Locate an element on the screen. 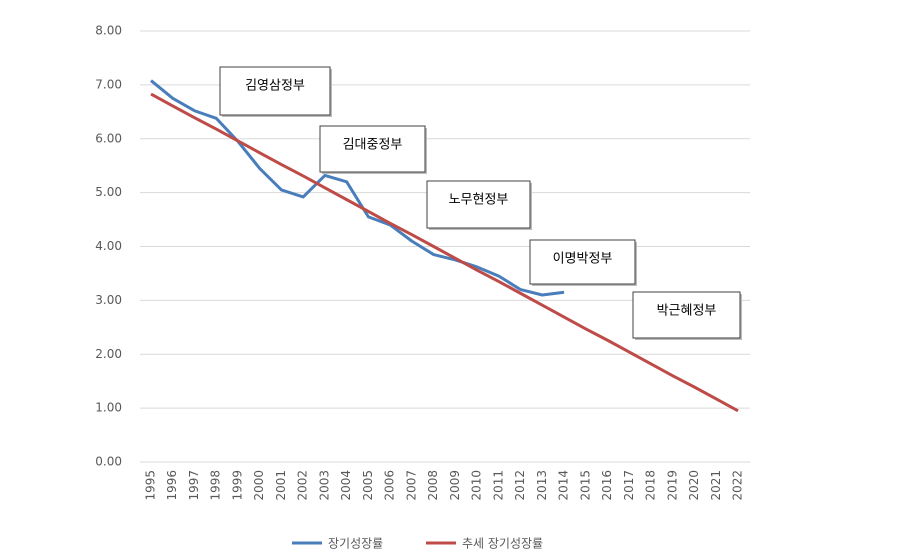 This screenshot has width=919, height=559. x-tick-label: 2001 is located at coordinates (281, 485).